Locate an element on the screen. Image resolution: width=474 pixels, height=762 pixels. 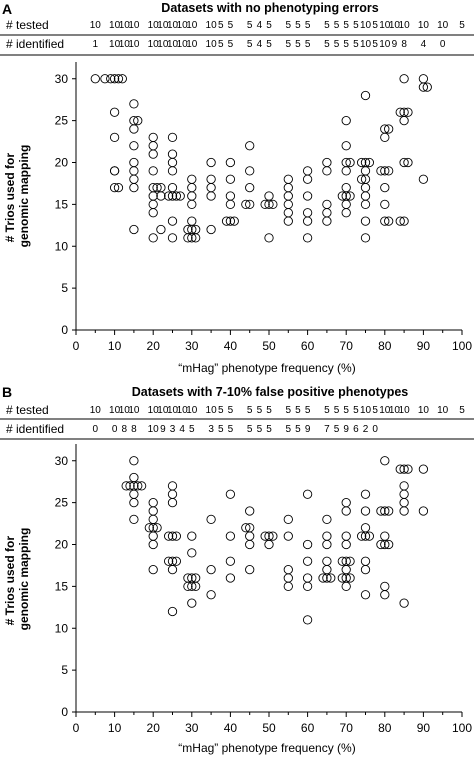
tested-row-label: # tested is located at coordinates (27, 410).